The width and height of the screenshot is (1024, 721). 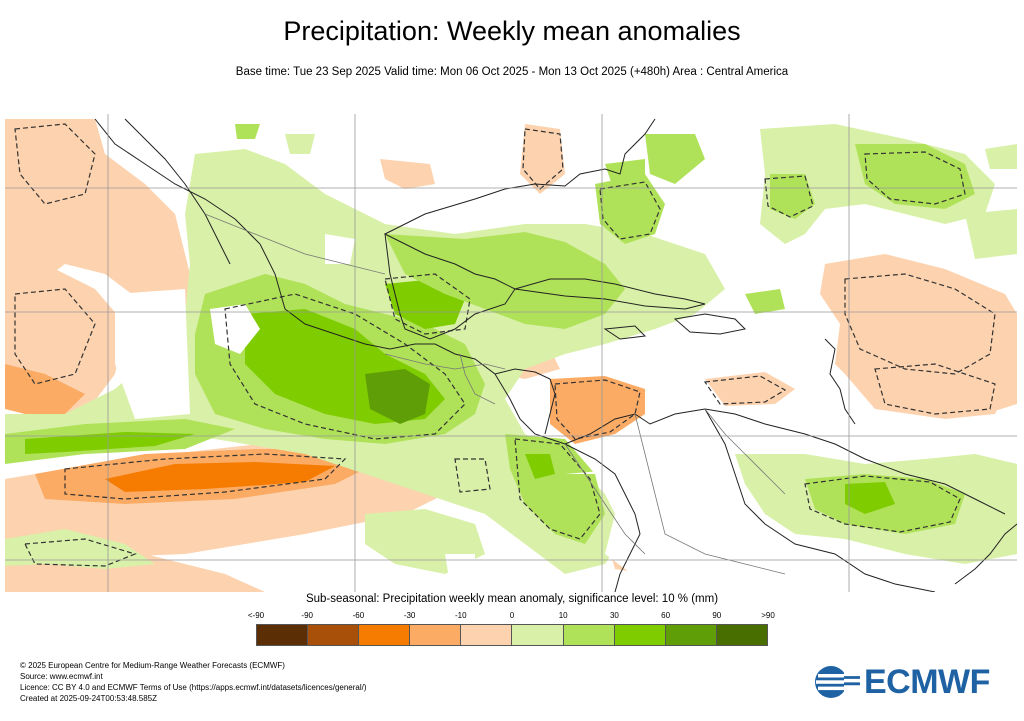 I want to click on footer-source: Source: www.ecmwf.int, so click(x=61, y=676).